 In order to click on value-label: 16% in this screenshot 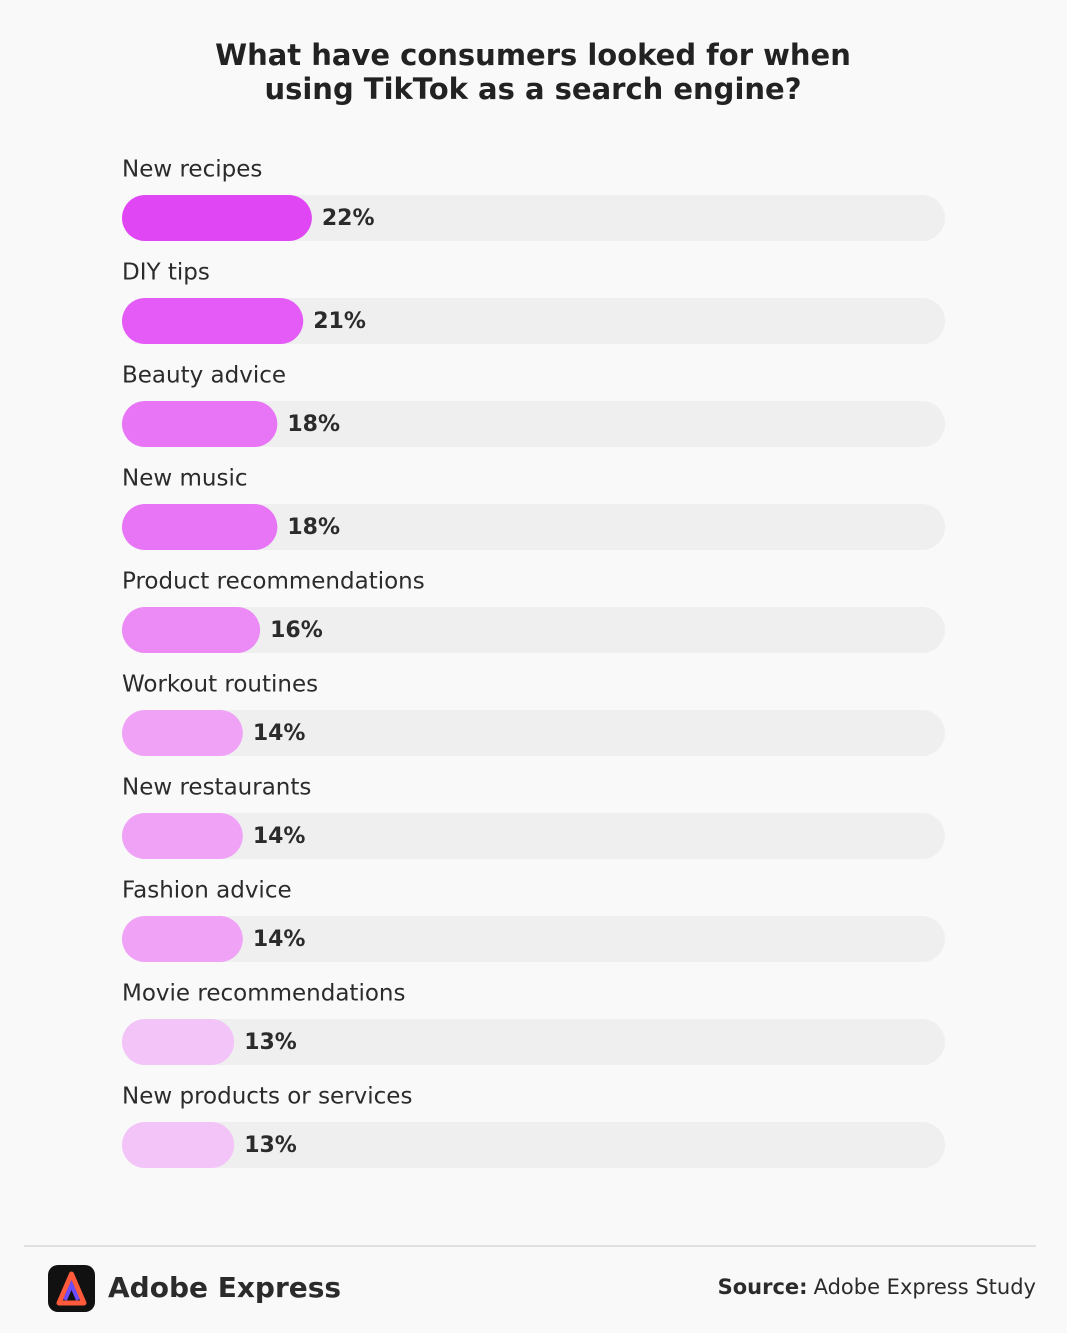, I will do `click(296, 630)`.